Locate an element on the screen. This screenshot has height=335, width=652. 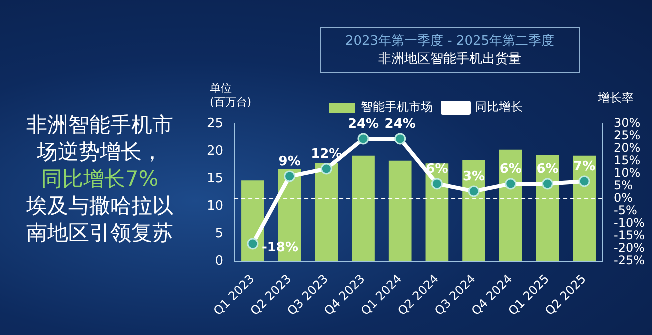
chart-subtitle: 非洲地区智能手机出货量 is located at coordinates (450, 59).